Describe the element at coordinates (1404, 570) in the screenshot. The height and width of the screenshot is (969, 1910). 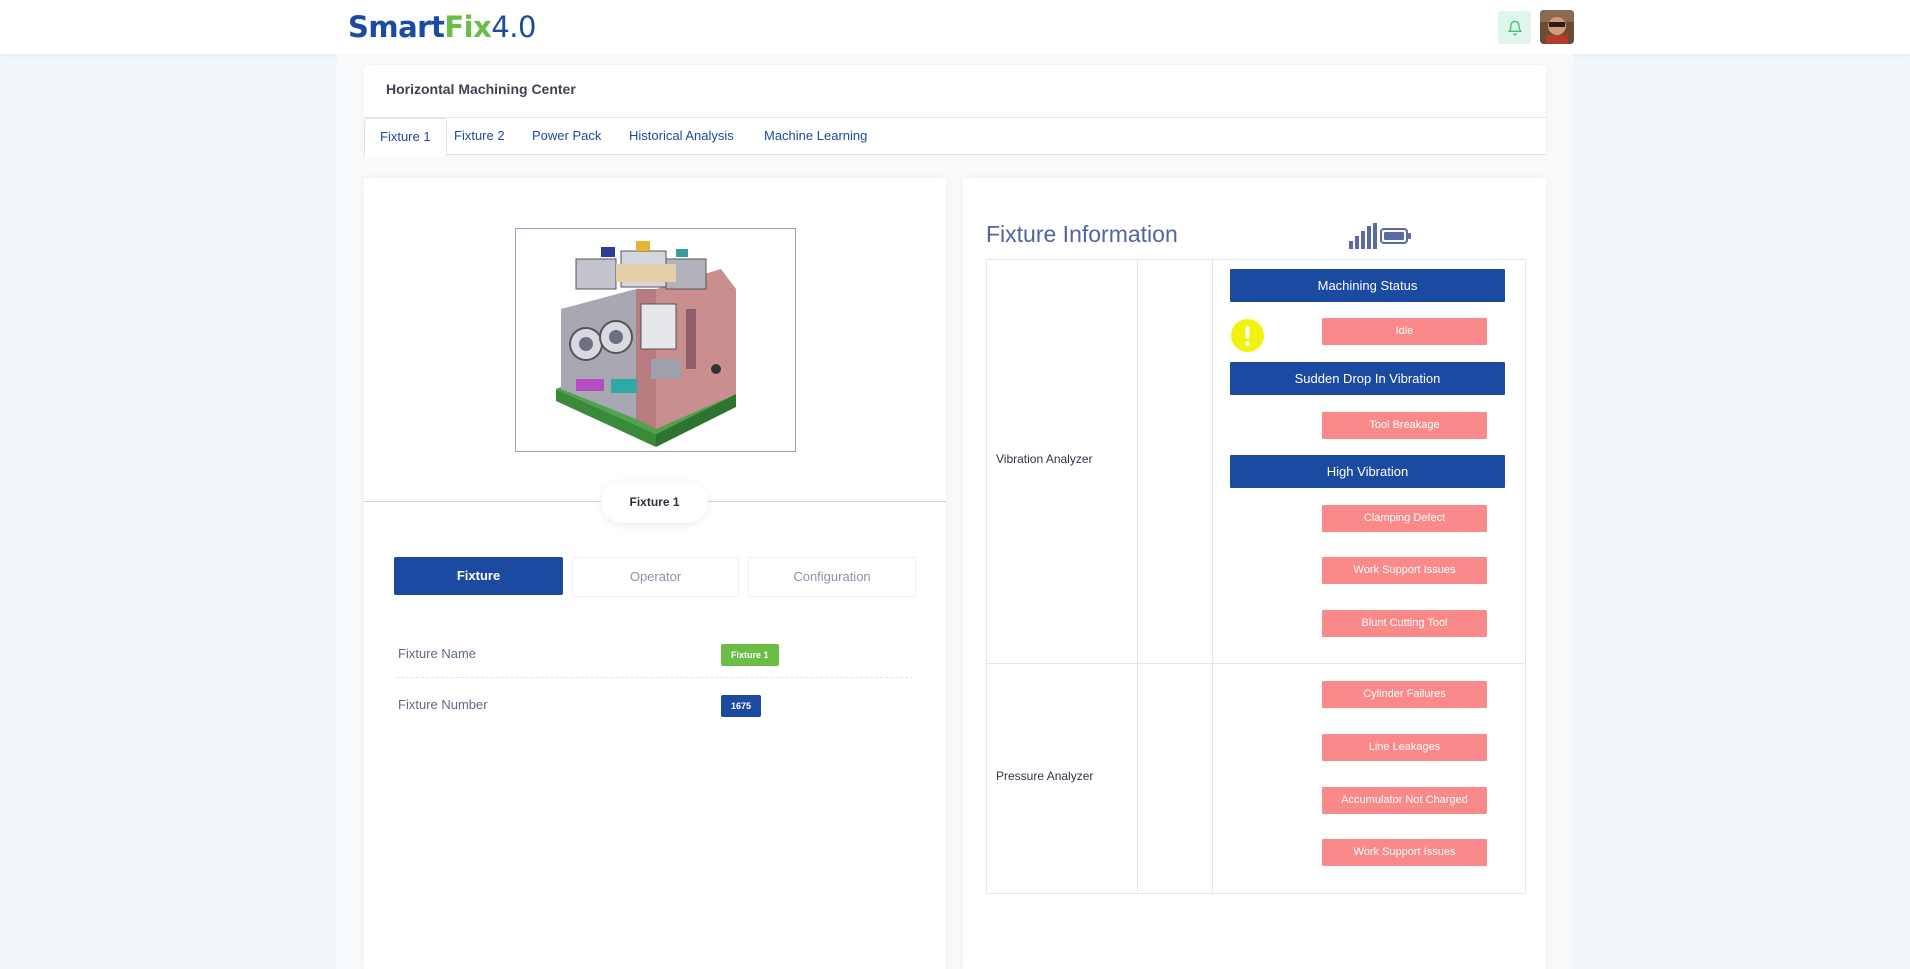
I see `work-support-issues-button: Work Support Issues` at that location.